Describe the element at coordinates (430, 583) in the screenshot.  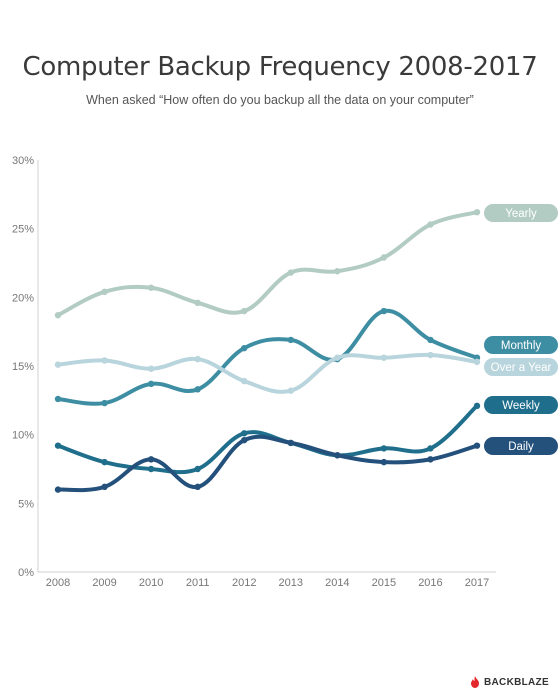
I see `x-tick-label: 2016` at that location.